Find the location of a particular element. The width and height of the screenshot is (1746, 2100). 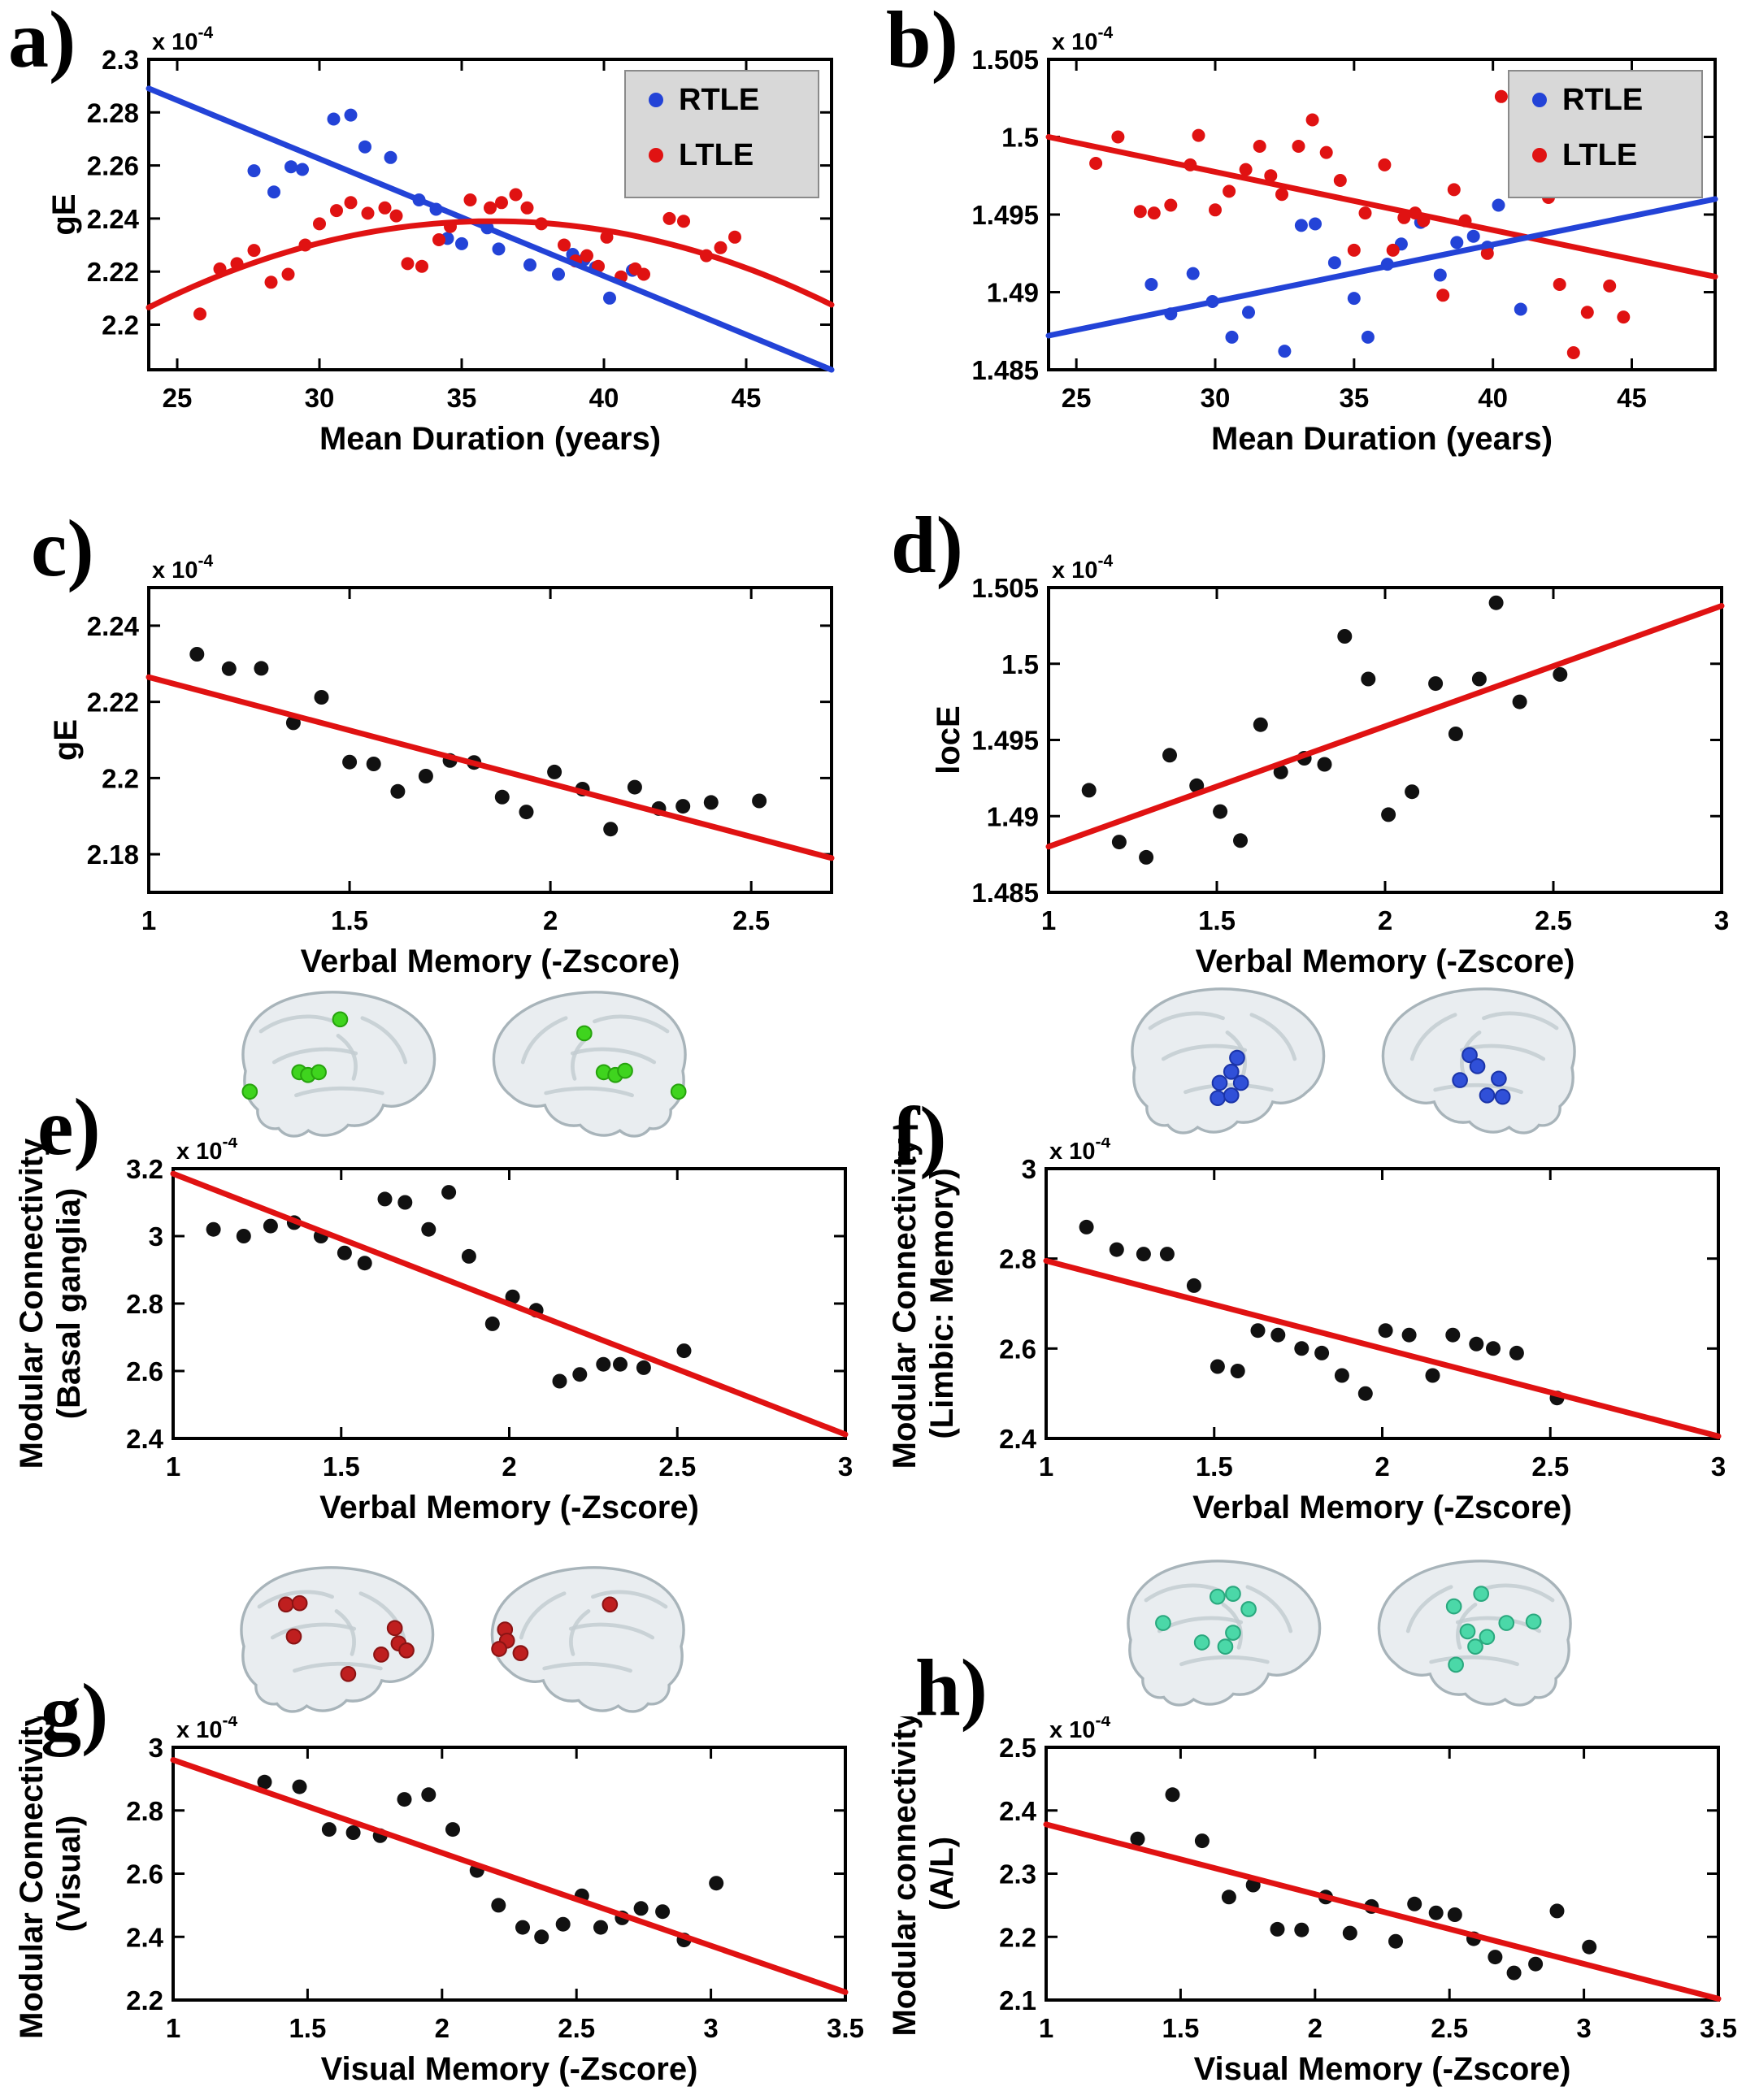

legend-label-LTLE: LTLE is located at coordinates (1599, 155).